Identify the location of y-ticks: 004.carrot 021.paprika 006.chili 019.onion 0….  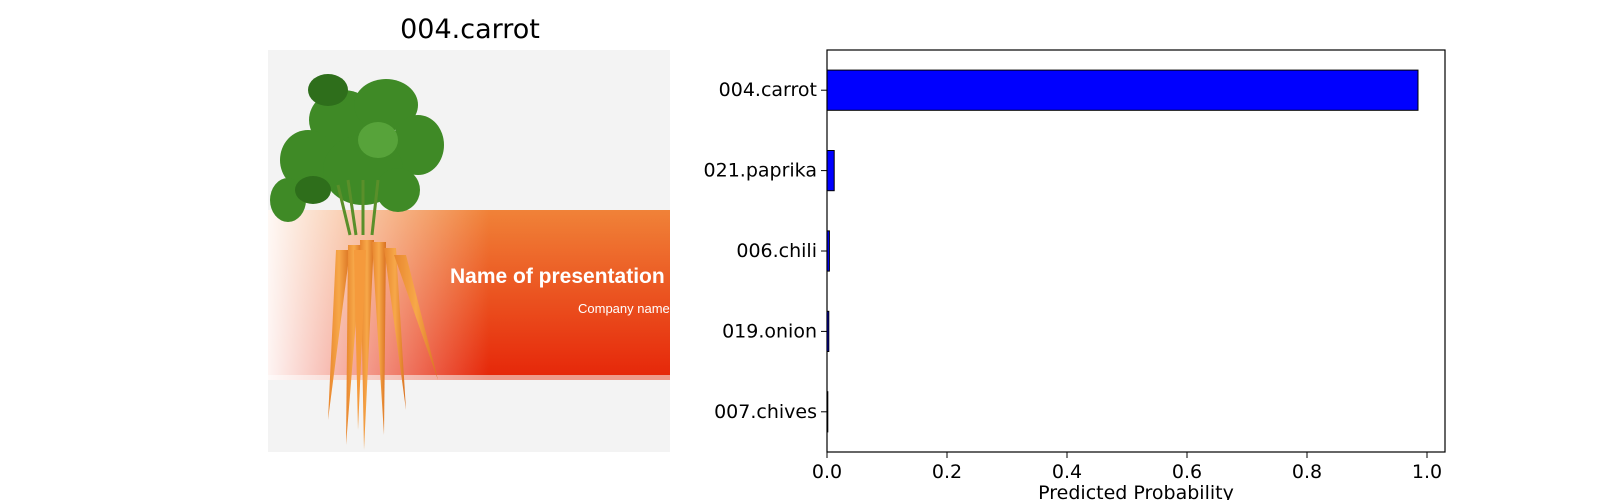
(765, 251).